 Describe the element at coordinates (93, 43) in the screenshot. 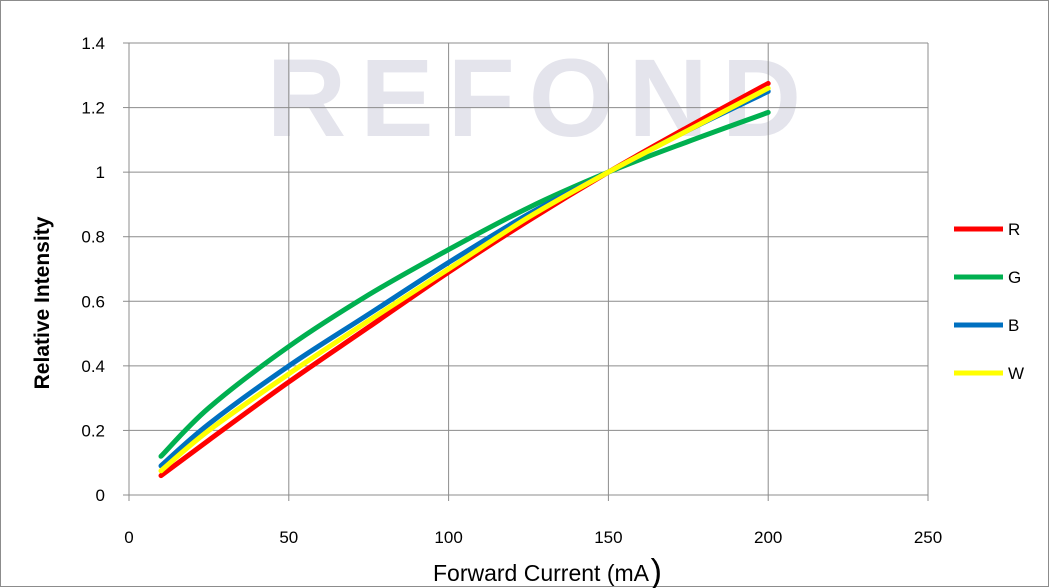

I see `y-tick-label: 1.4` at that location.